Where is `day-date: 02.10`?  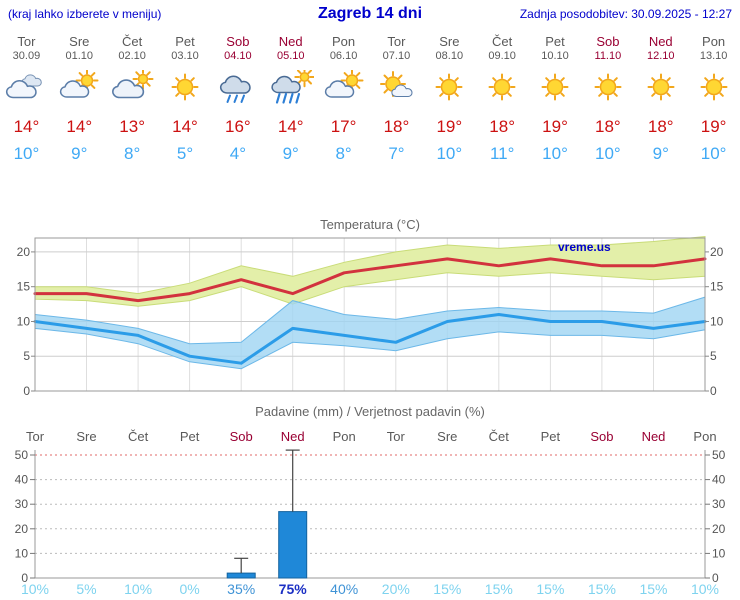 day-date: 02.10 is located at coordinates (132, 56).